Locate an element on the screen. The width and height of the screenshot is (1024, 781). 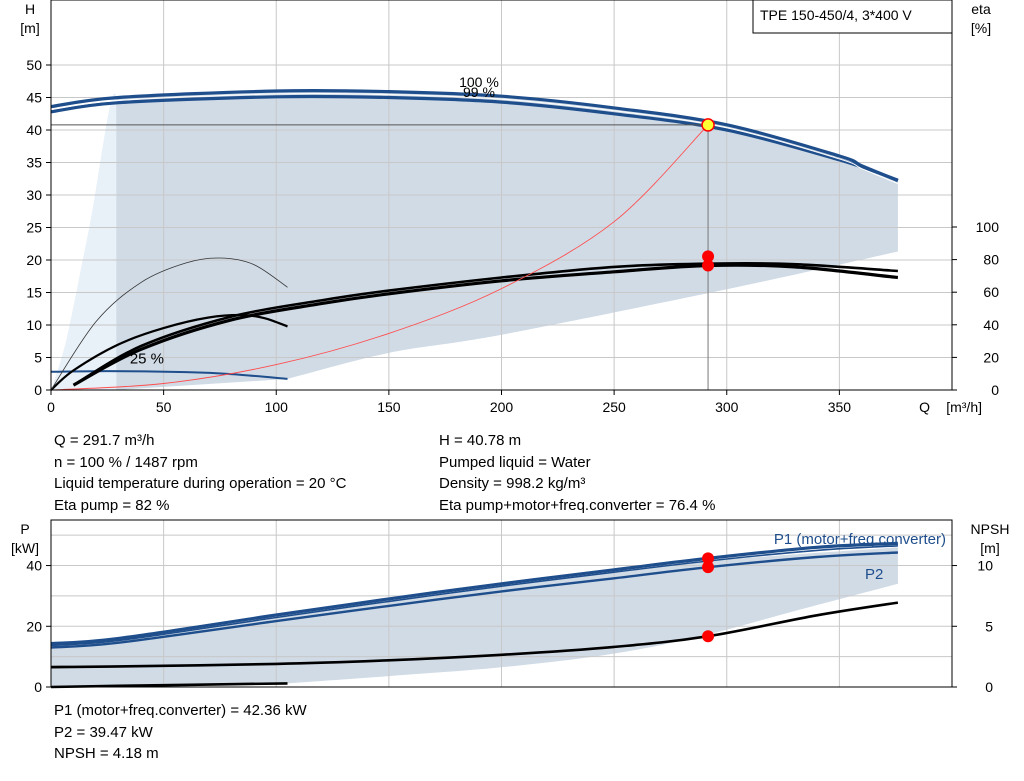
eta-axis-label-name: eta is located at coordinates (981, 9).